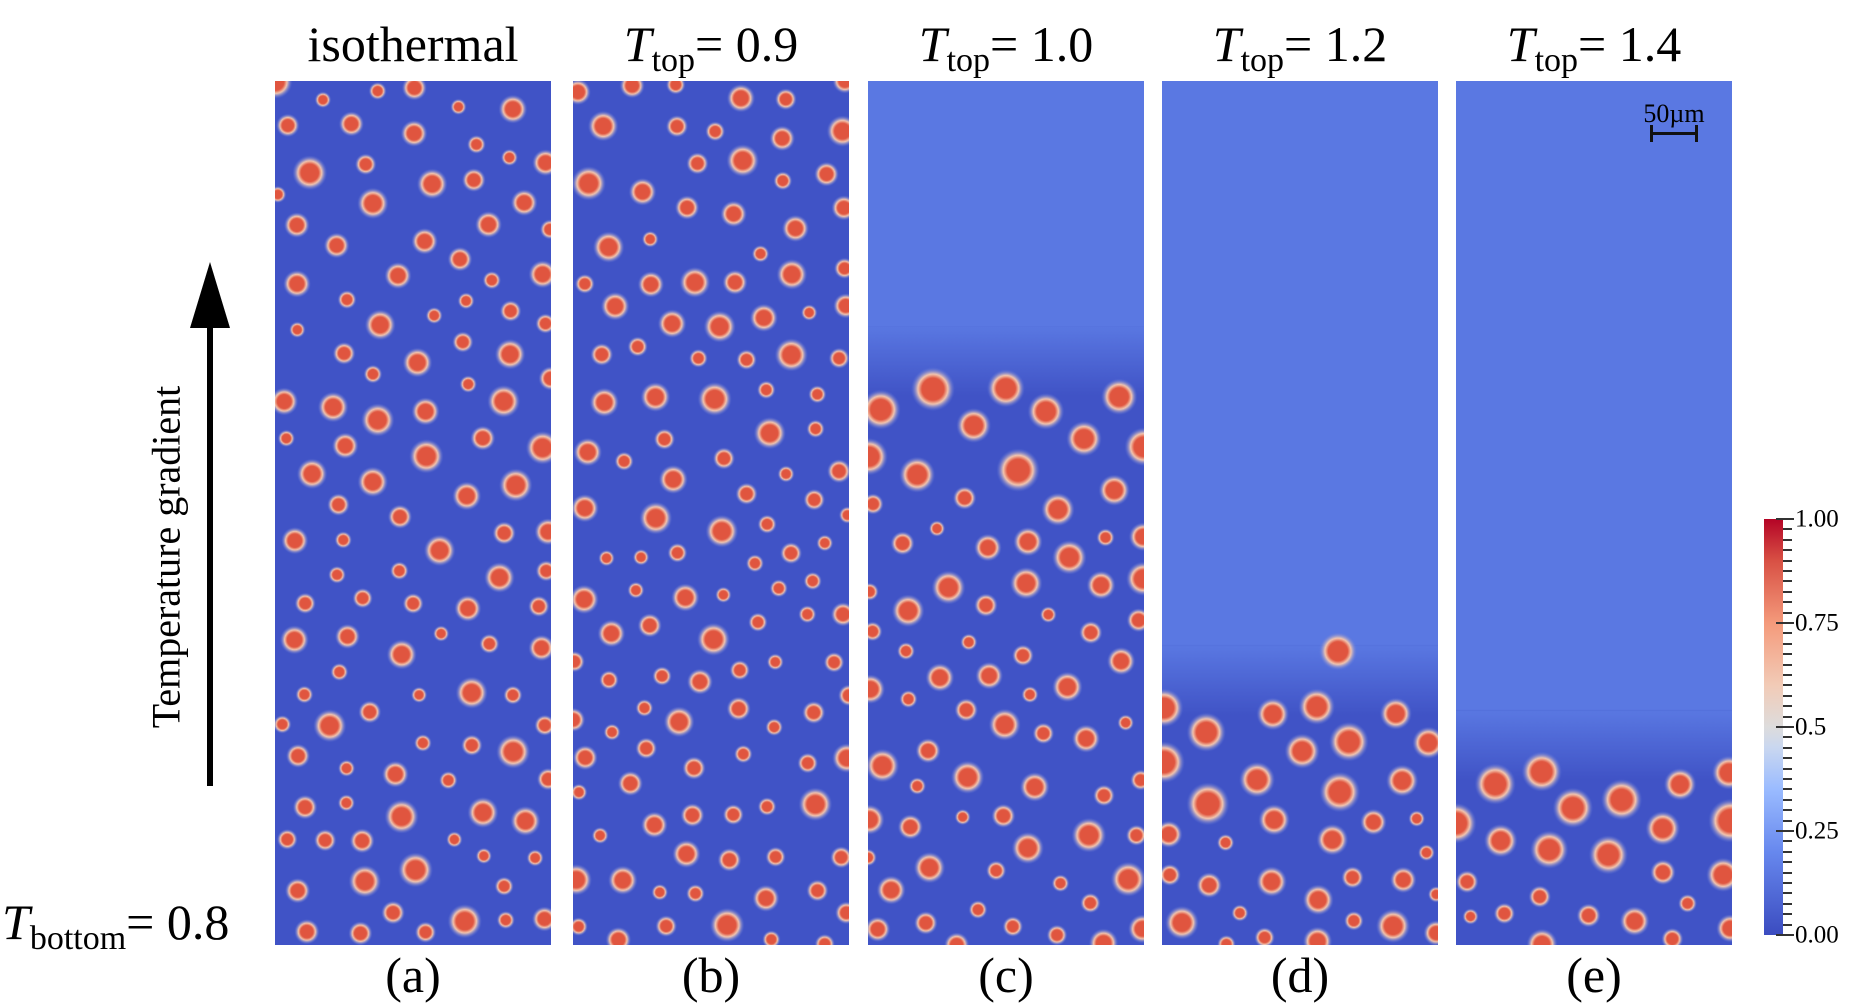 This screenshot has height=1005, width=1850. I want to click on colorbar-tick-label: 0.00, so click(1817, 935).